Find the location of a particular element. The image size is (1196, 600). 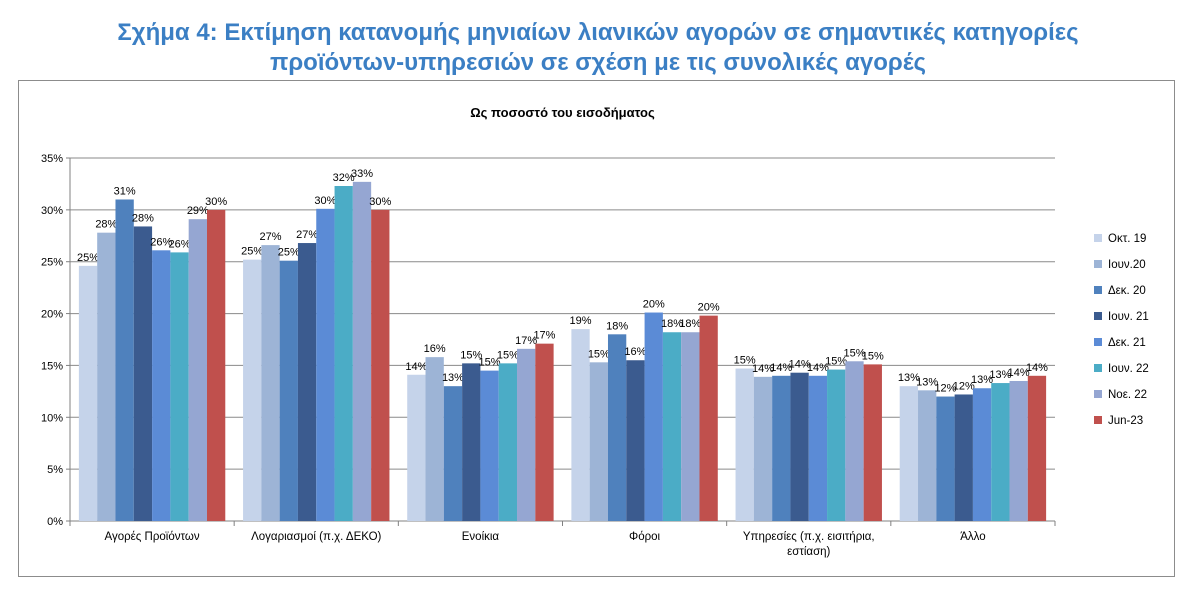

y-tick-label: 5% is located at coordinates (55, 470).